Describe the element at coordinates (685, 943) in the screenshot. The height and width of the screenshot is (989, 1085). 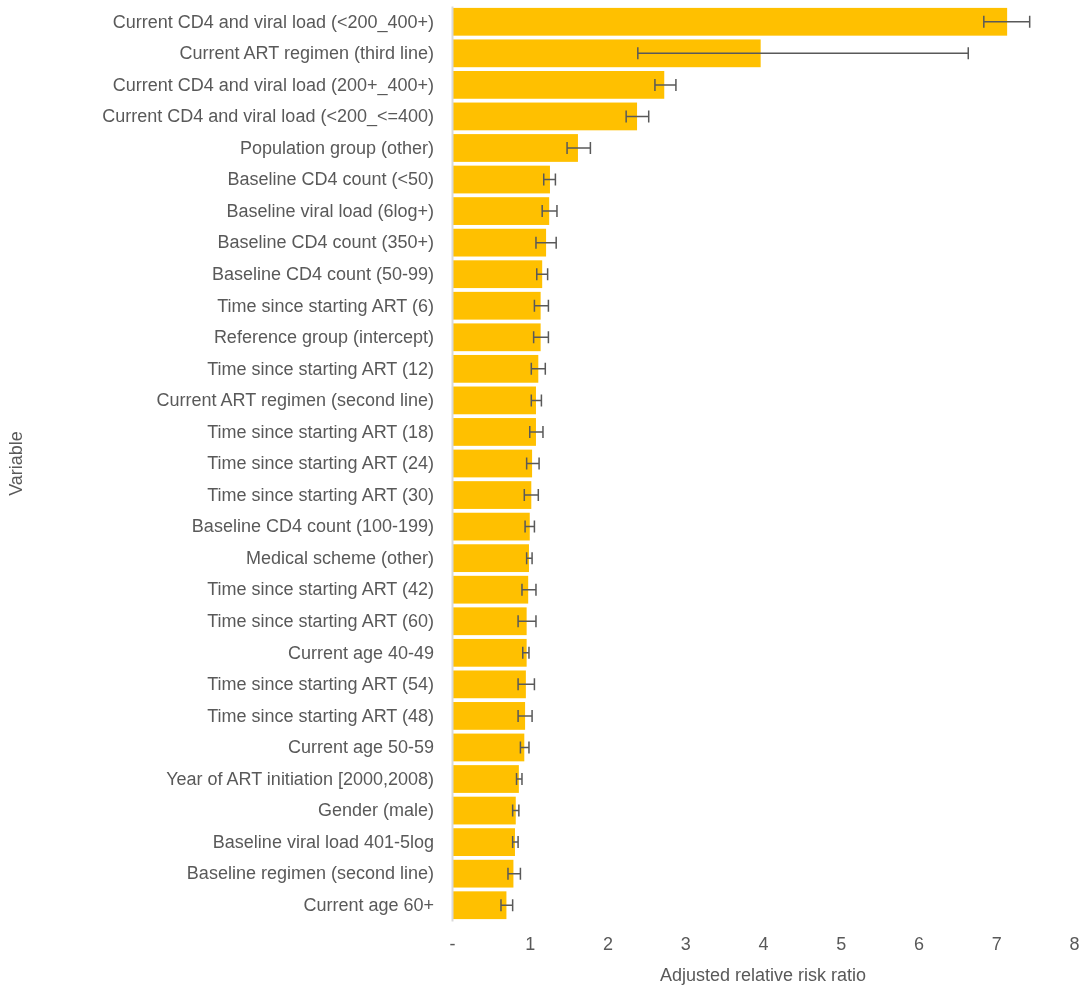
I see `x-tick-label: 3` at that location.